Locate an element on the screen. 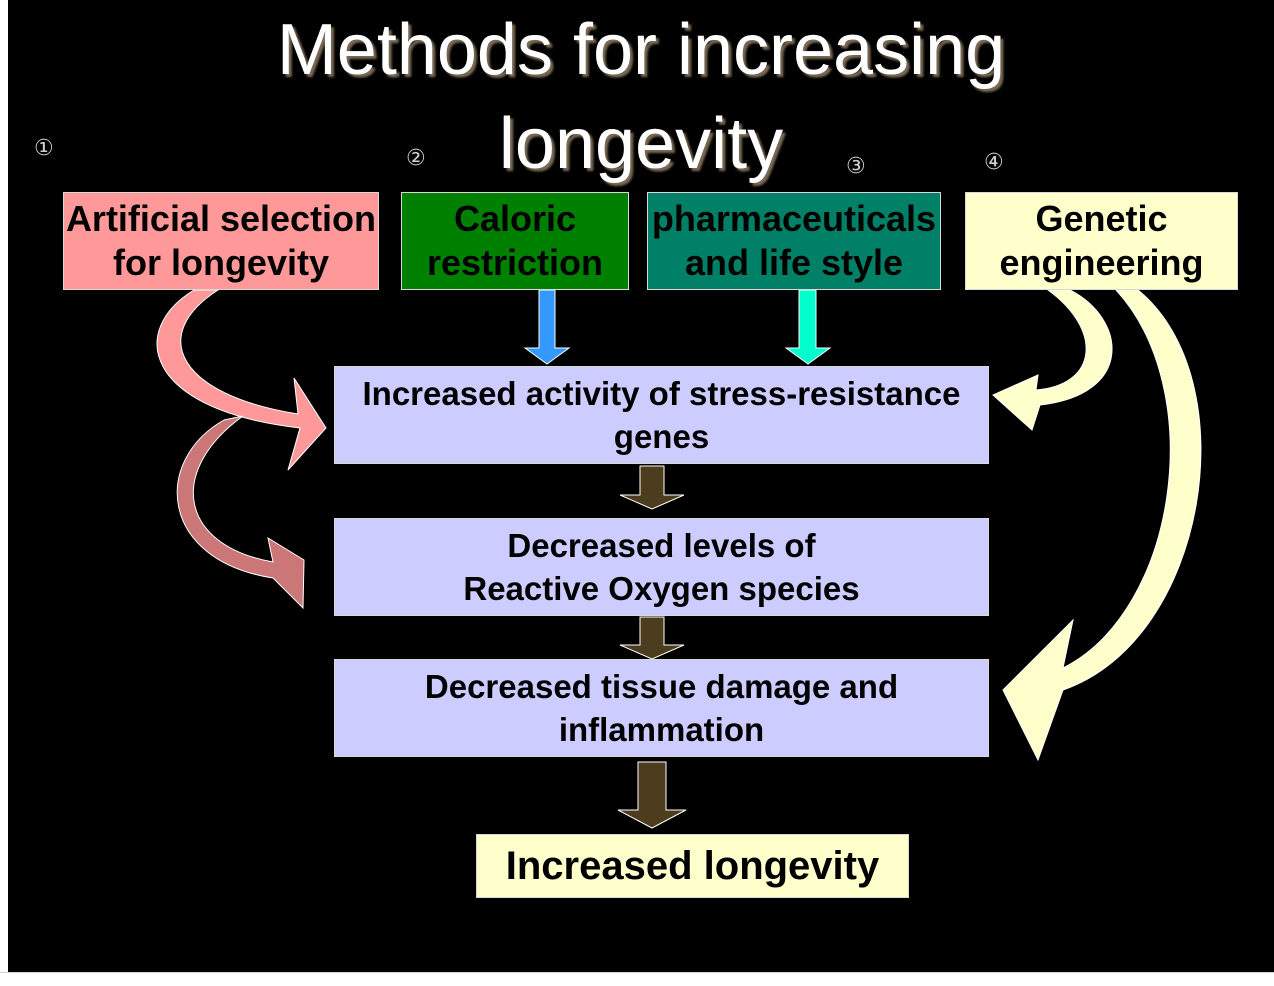 The image size is (1274, 986). bottom-edge is located at coordinates (637, 979).